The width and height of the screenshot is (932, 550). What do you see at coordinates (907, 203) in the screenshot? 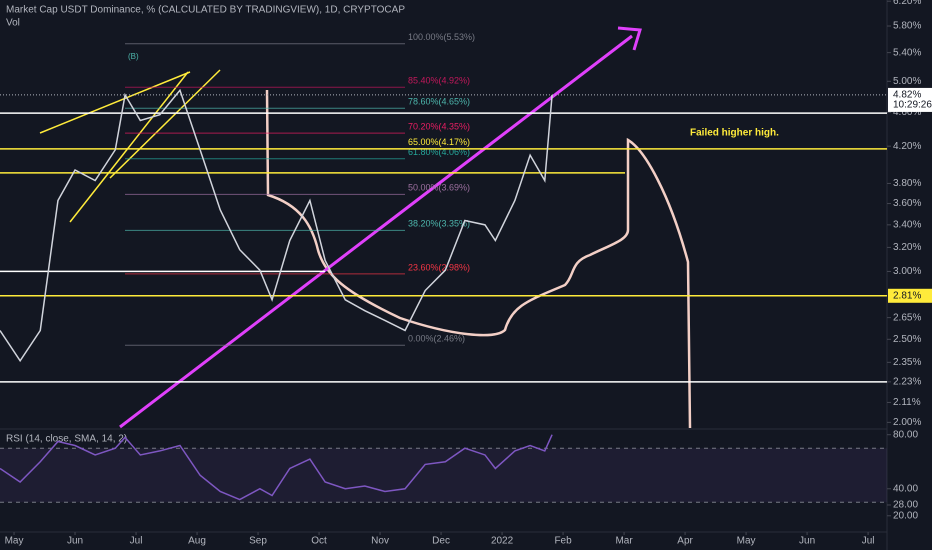
I see `y-tick-label: 3.60%` at bounding box center [907, 203].